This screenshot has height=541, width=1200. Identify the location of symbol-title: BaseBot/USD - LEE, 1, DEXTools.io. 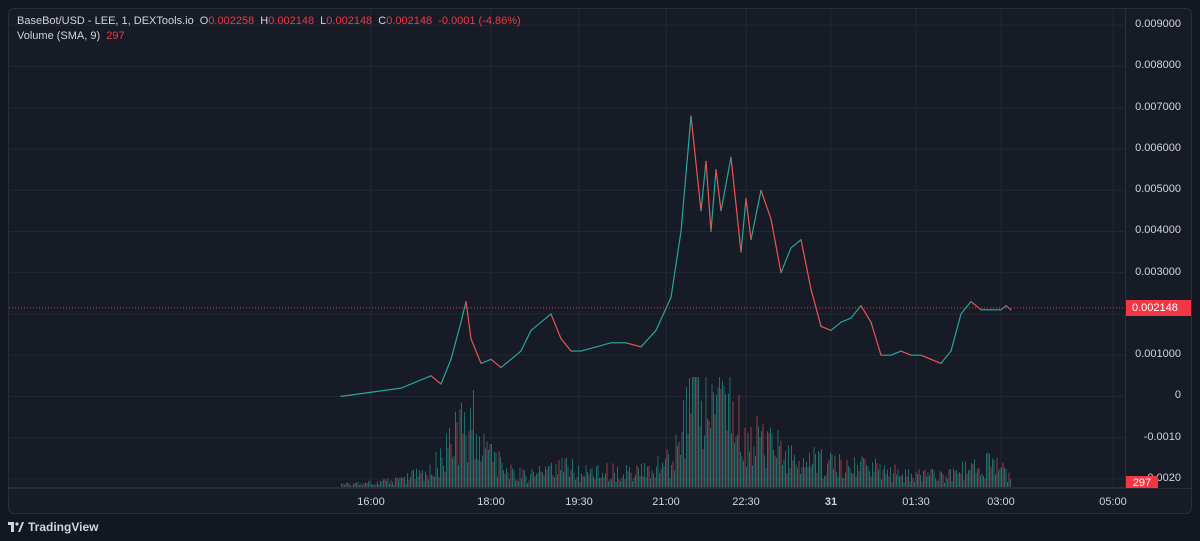
(105, 21).